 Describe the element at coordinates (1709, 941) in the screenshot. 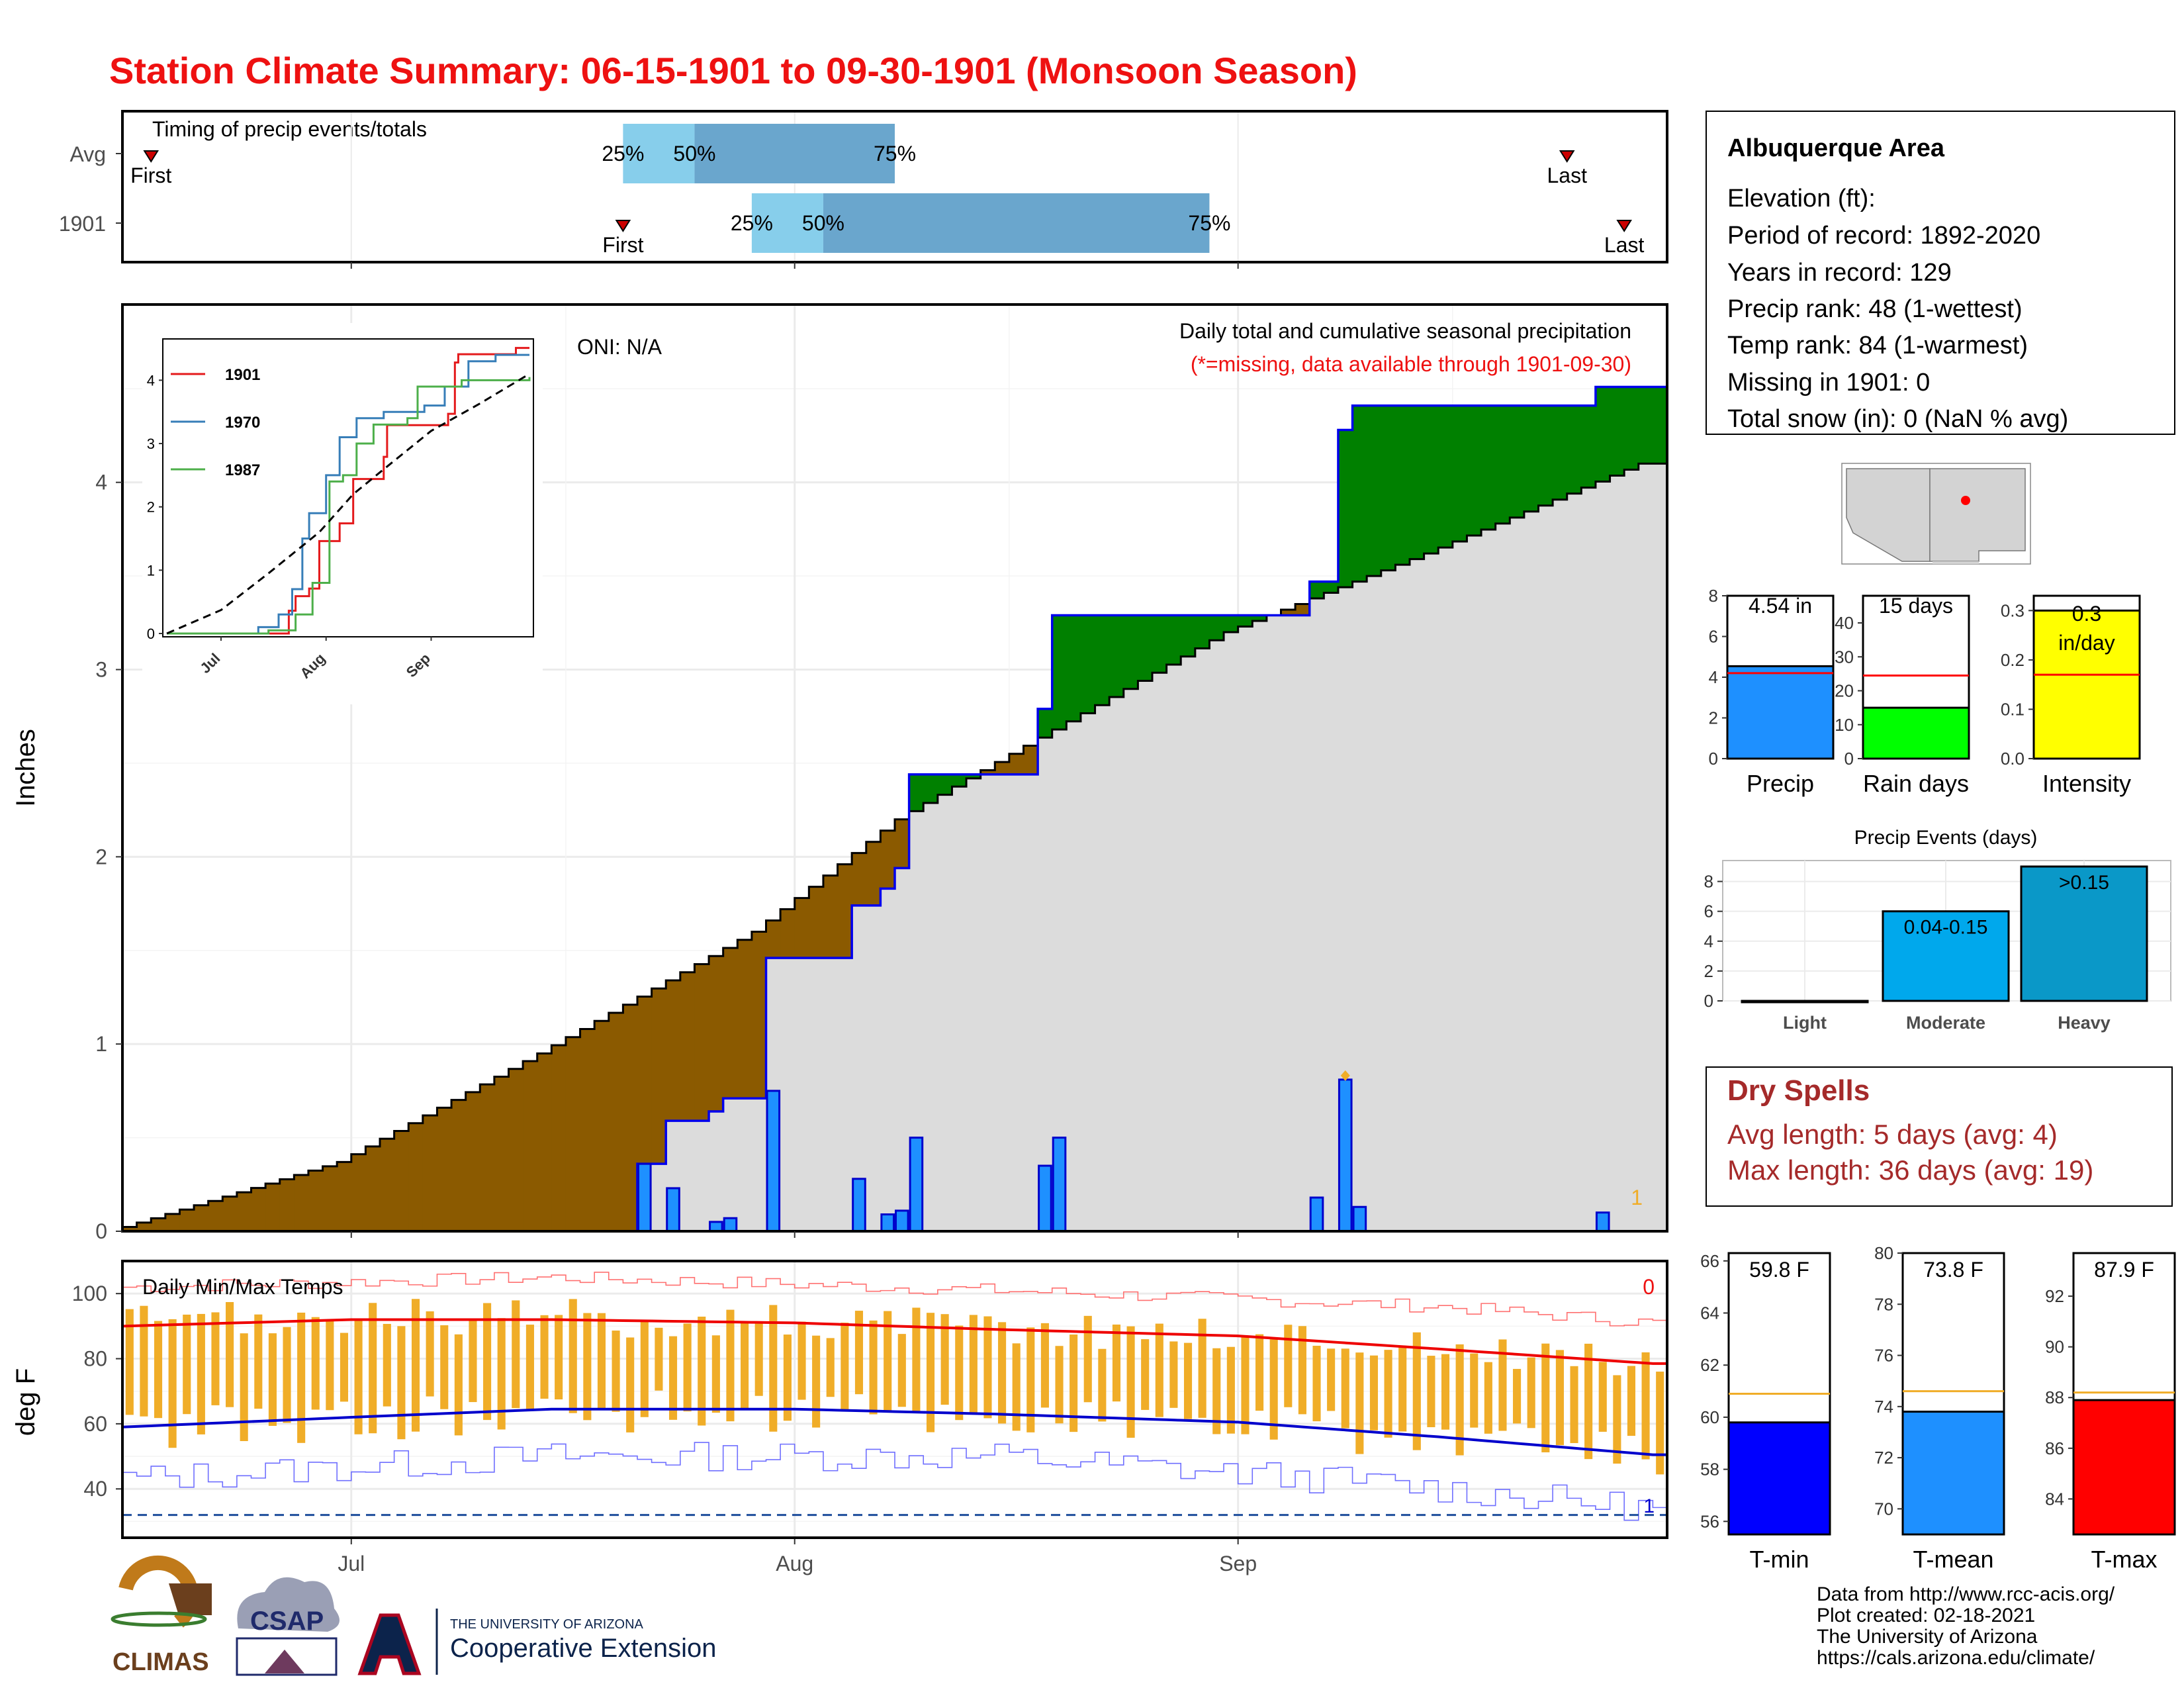

I see `events-tick-label: 4` at that location.